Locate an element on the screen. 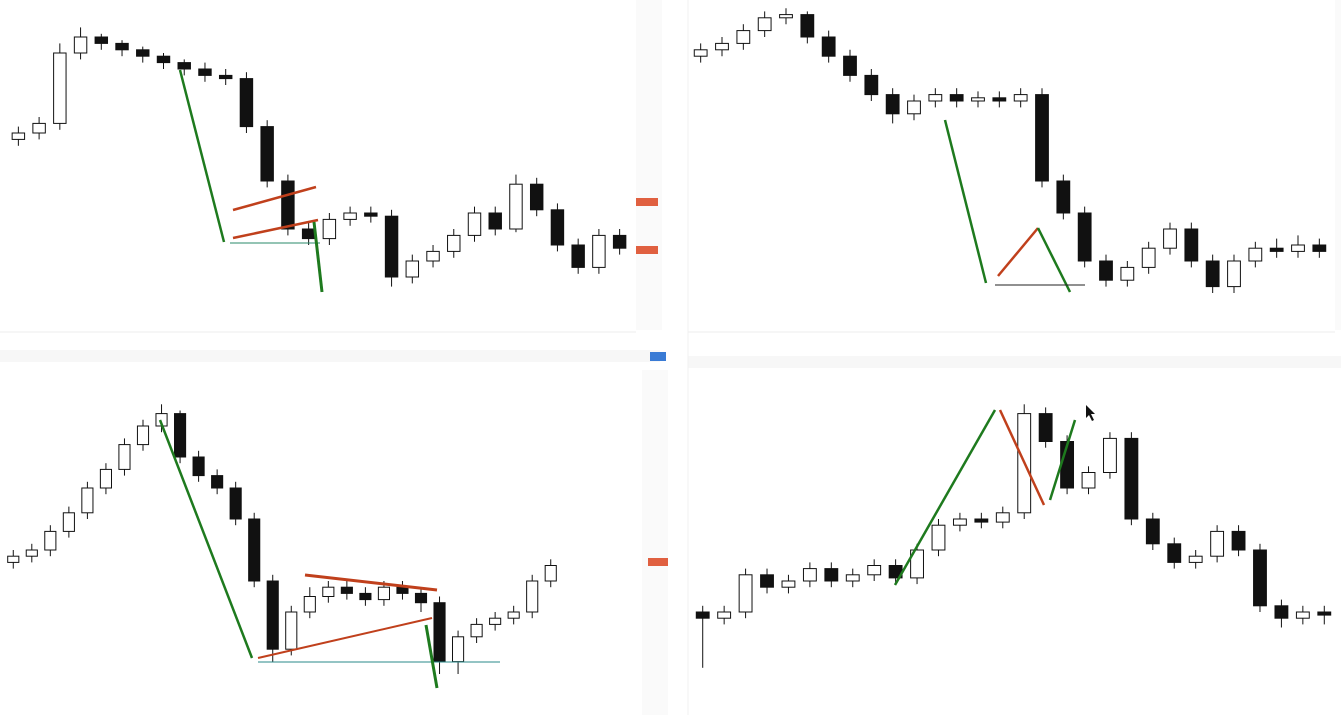 The image size is (1341, 715). price-axis is located at coordinates (1338, 165).